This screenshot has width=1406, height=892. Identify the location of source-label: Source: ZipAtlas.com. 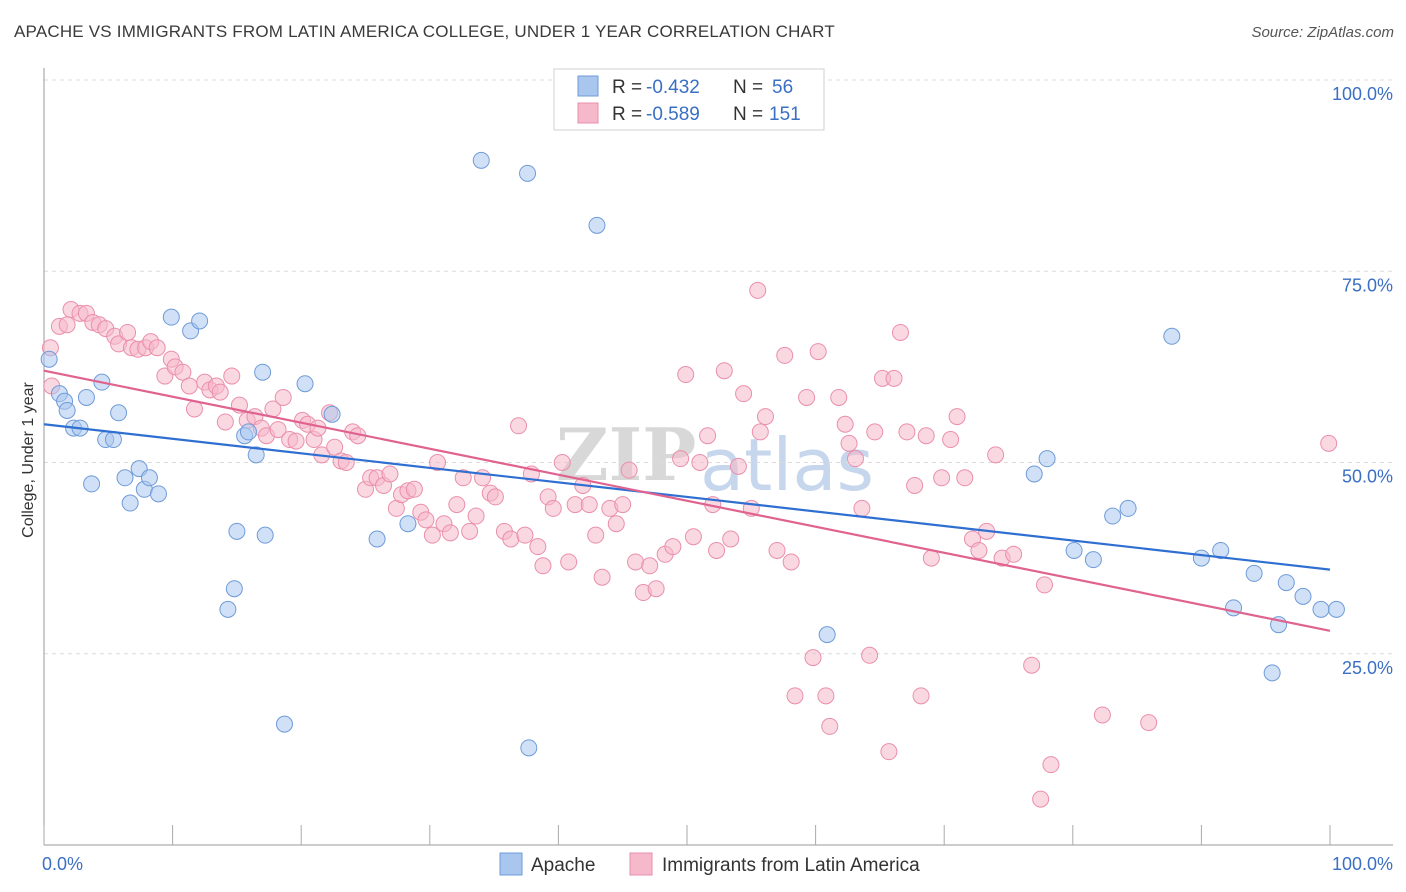
(1322, 32).